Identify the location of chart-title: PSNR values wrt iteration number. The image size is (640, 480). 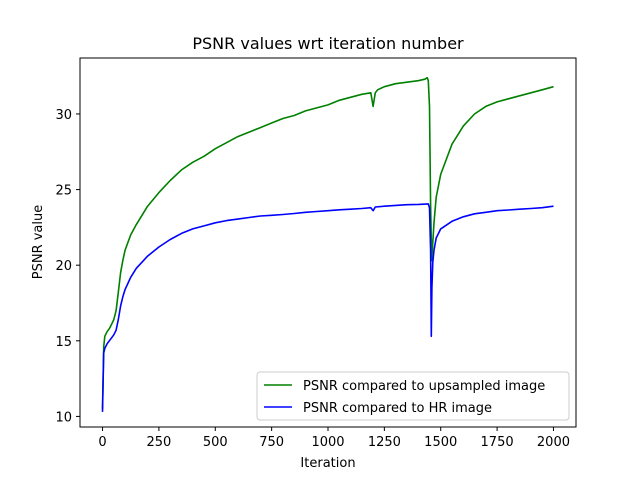
(328, 43).